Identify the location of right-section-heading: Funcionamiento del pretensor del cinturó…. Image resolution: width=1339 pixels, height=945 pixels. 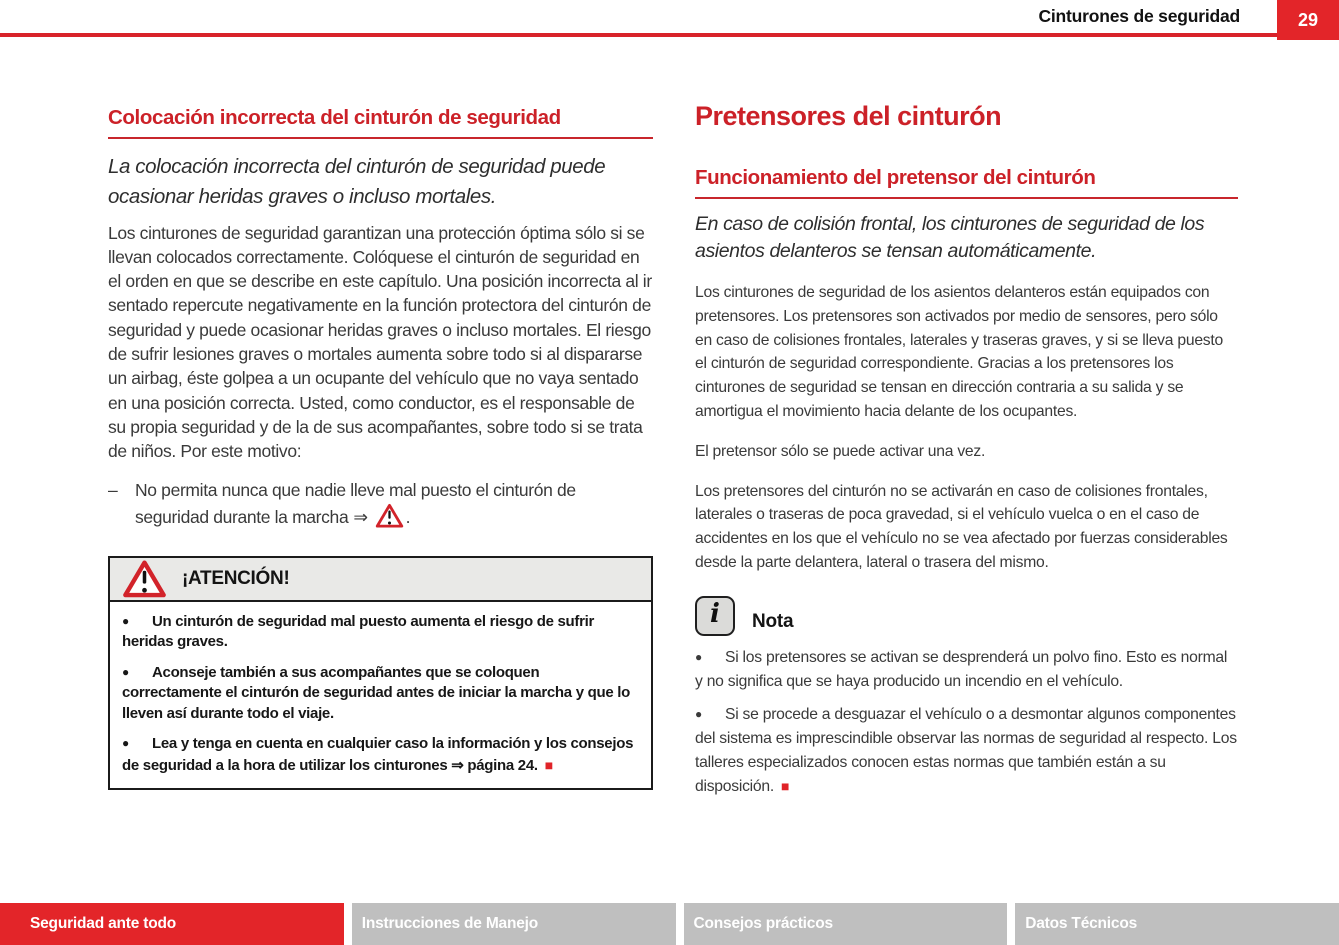
(966, 182).